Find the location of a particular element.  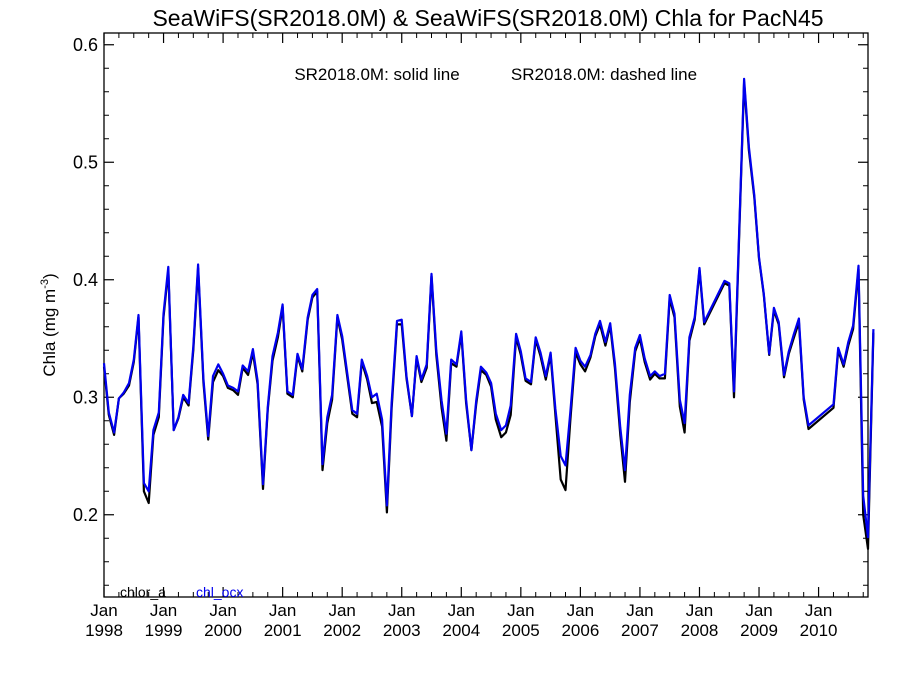

y-axis-label: Chla (mg m-3) is located at coordinates (49, 324).